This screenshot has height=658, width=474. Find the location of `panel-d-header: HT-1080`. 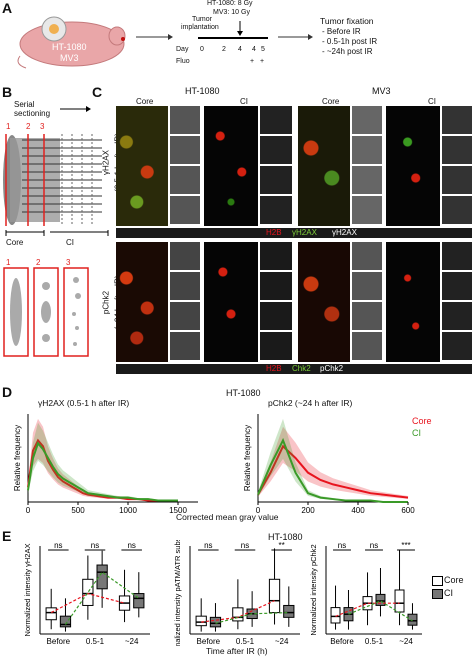

panel-d-header: HT-1080 is located at coordinates (243, 393).